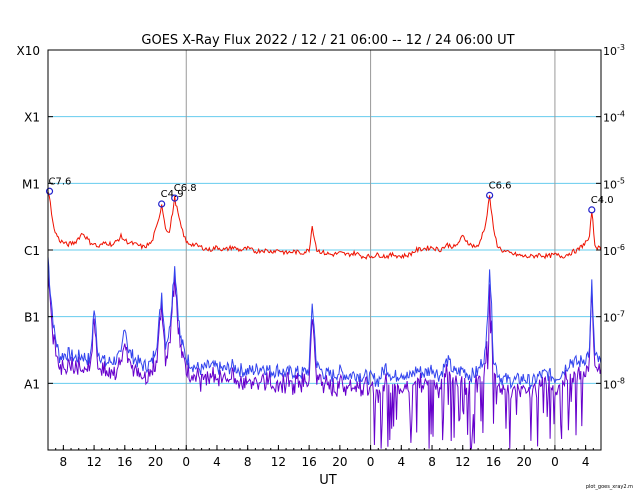 This screenshot has height=500, width=640. Describe the element at coordinates (32, 251) in the screenshot. I see `y-class-label: C1` at that location.